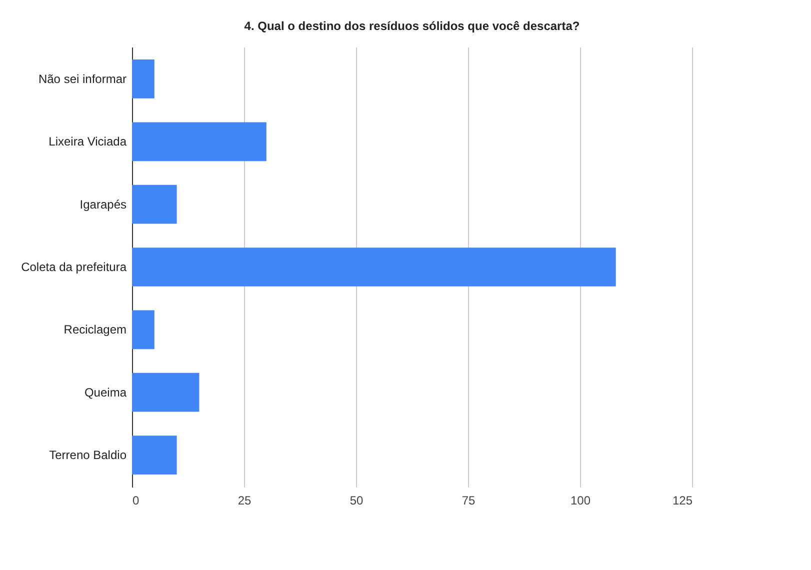 This screenshot has height=570, width=811. I want to click on y-tick-label: Igarapés, so click(103, 204).